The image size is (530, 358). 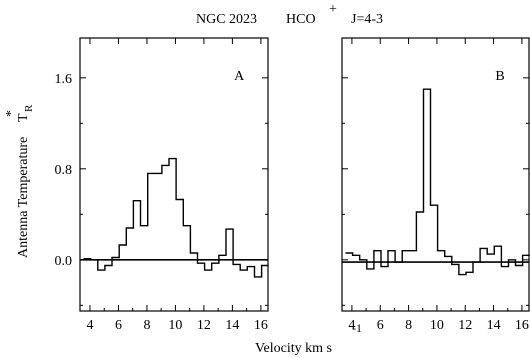 I want to click on x-axis-label: Velocity km s -1, so click(x=308, y=338).